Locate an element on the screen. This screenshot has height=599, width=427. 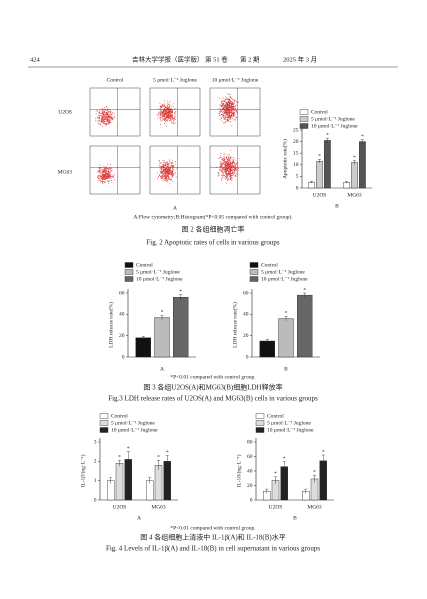
y-axis-label: IL-1β/(ng·L⁻¹) is located at coordinates (82, 470).